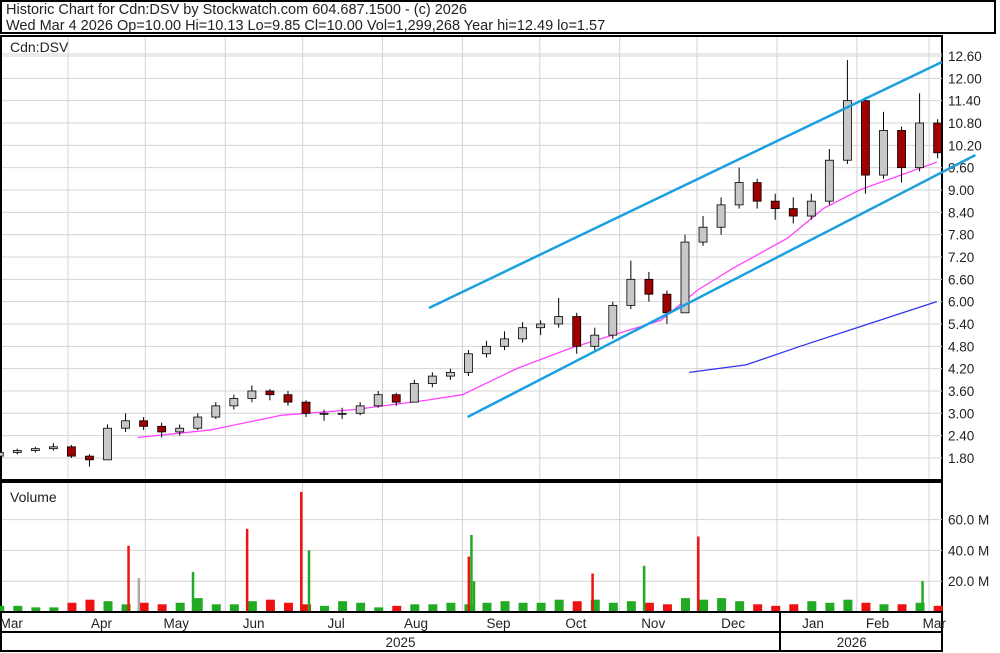  I want to click on price-tick-label: 10.80, so click(965, 123).